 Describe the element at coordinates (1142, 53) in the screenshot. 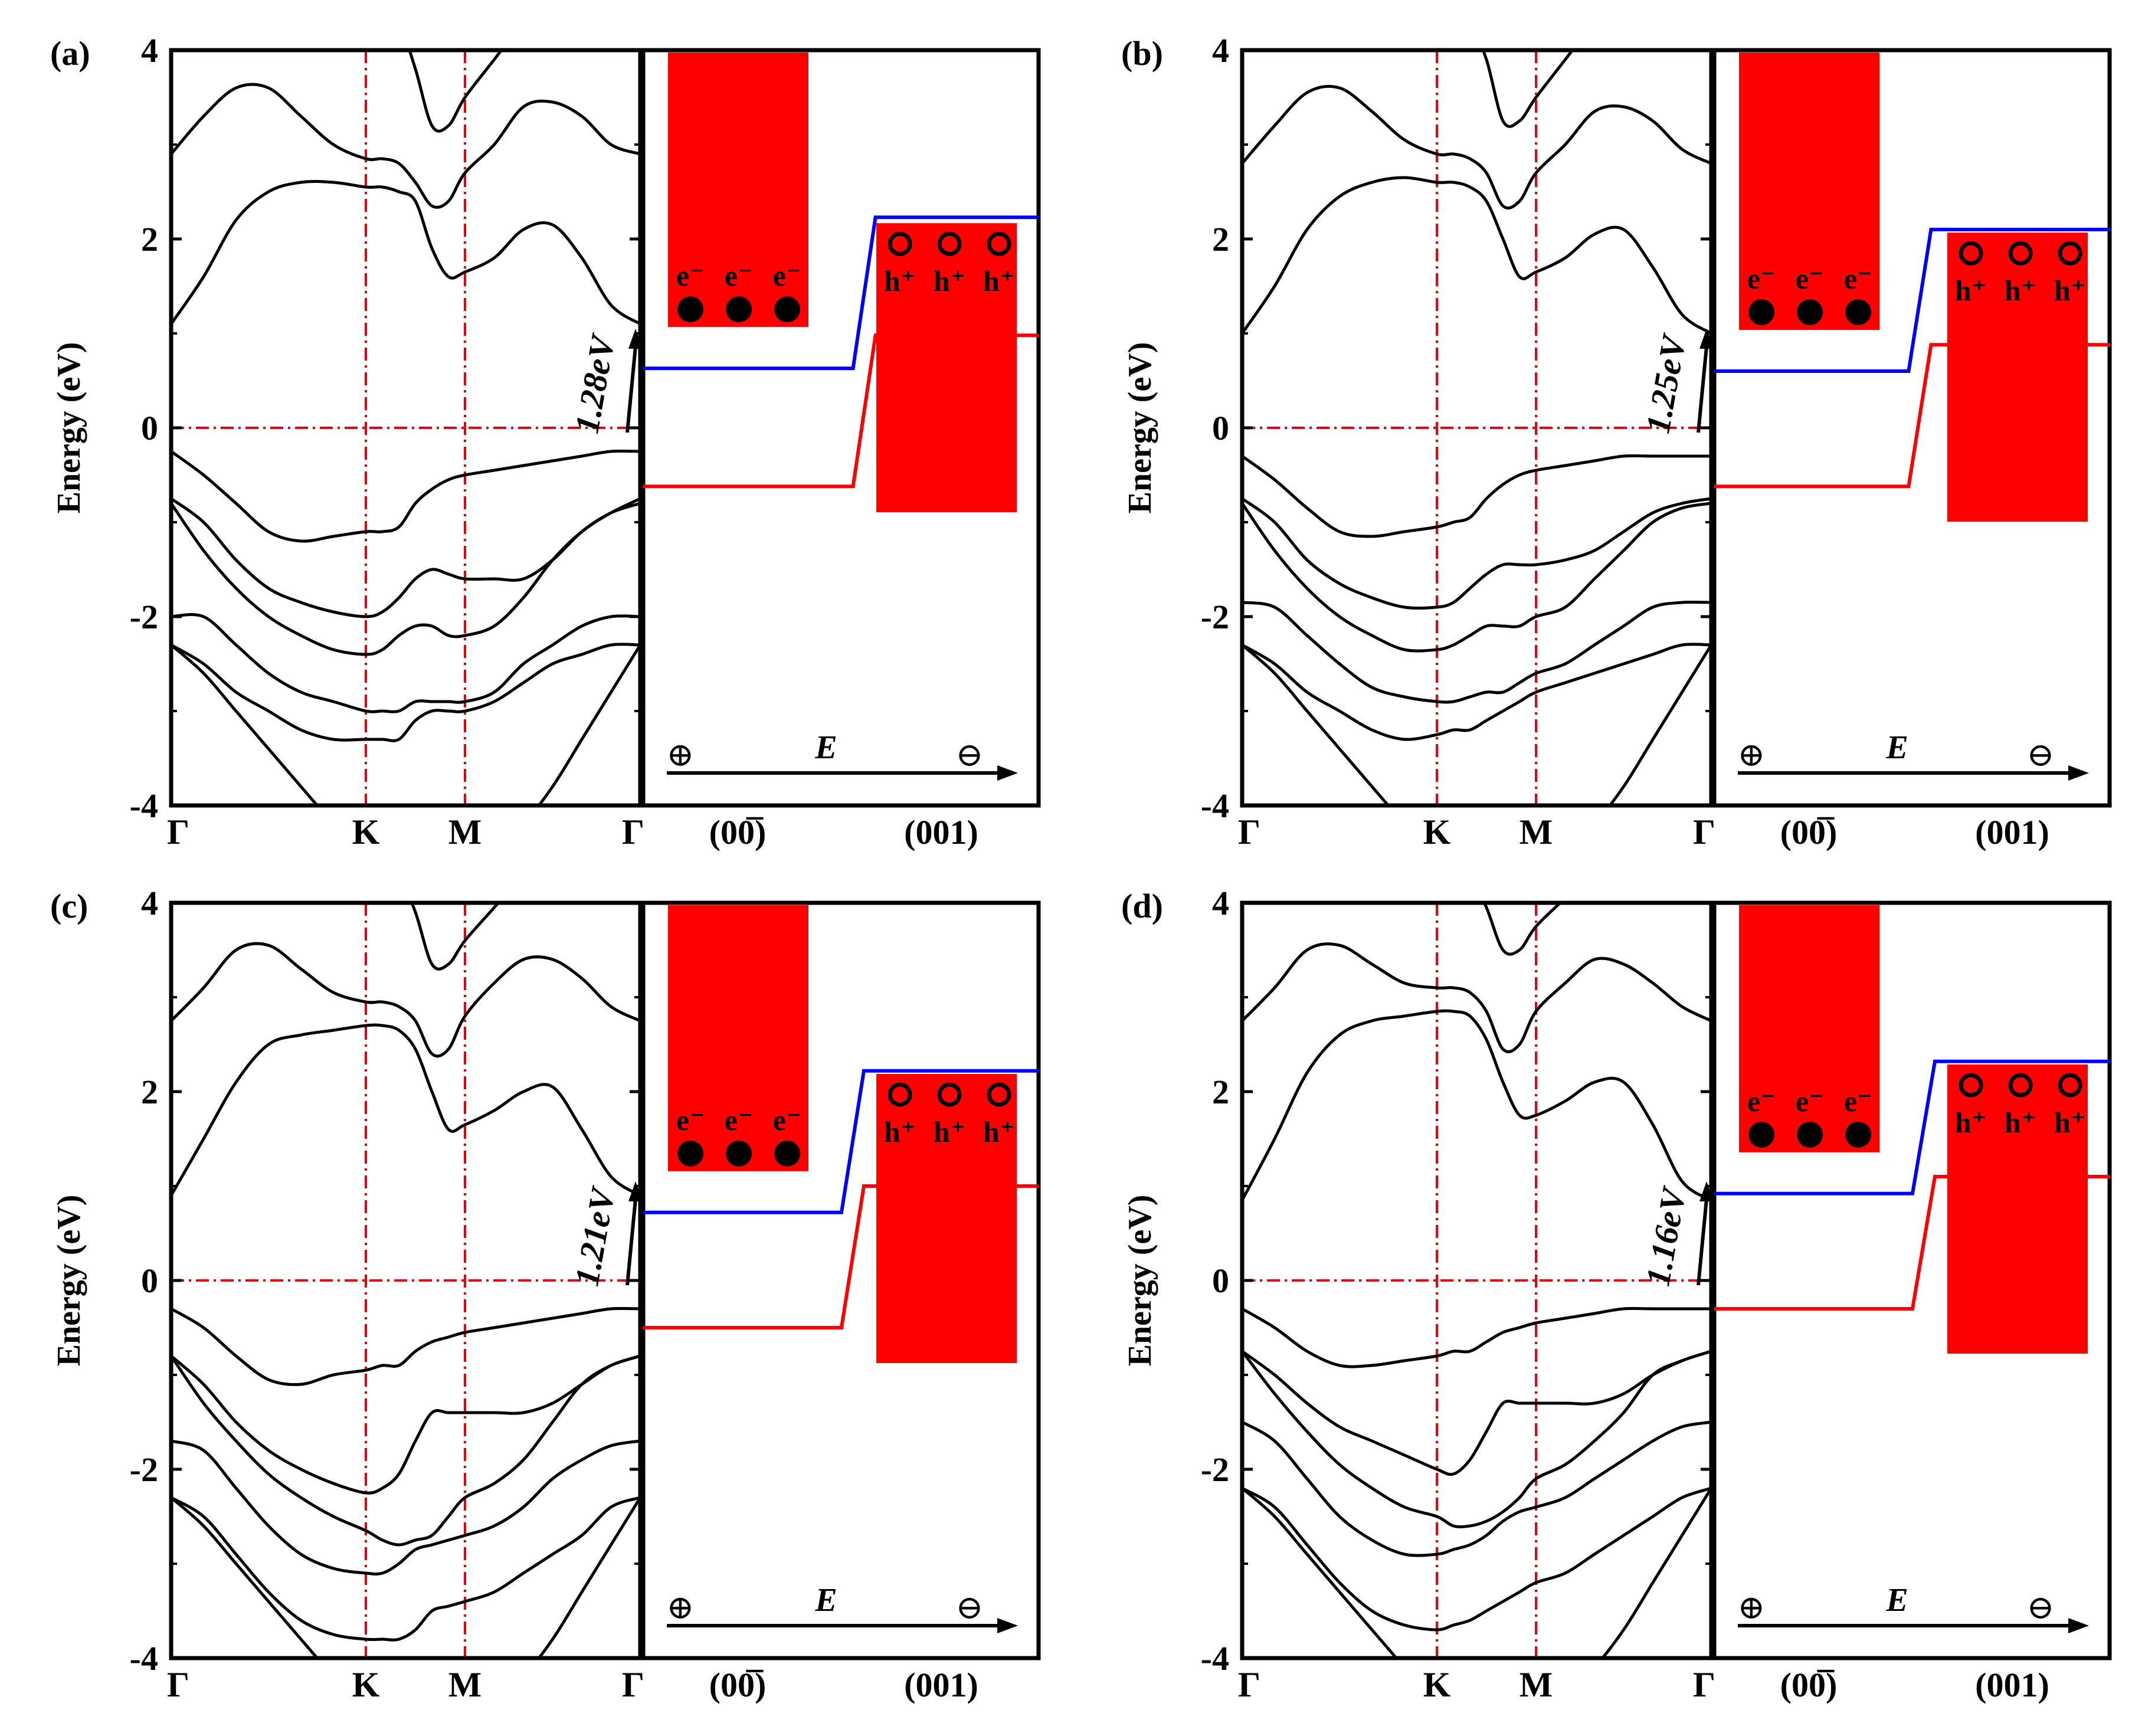

I see `panel-label: (b)` at that location.